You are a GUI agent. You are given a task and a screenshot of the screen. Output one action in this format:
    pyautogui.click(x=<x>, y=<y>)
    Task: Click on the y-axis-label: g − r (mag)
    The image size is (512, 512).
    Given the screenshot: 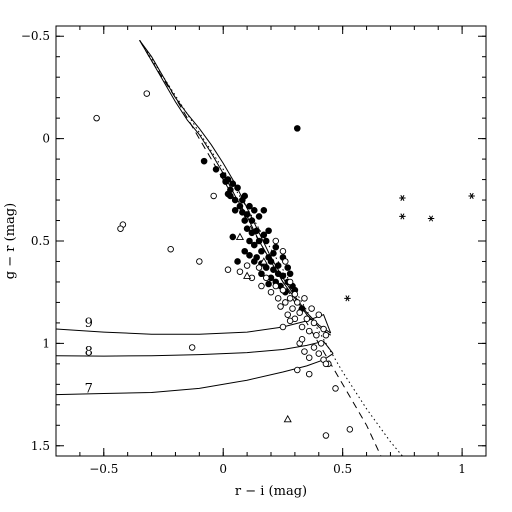 What is the action you would take?
    pyautogui.click(x=10, y=241)
    